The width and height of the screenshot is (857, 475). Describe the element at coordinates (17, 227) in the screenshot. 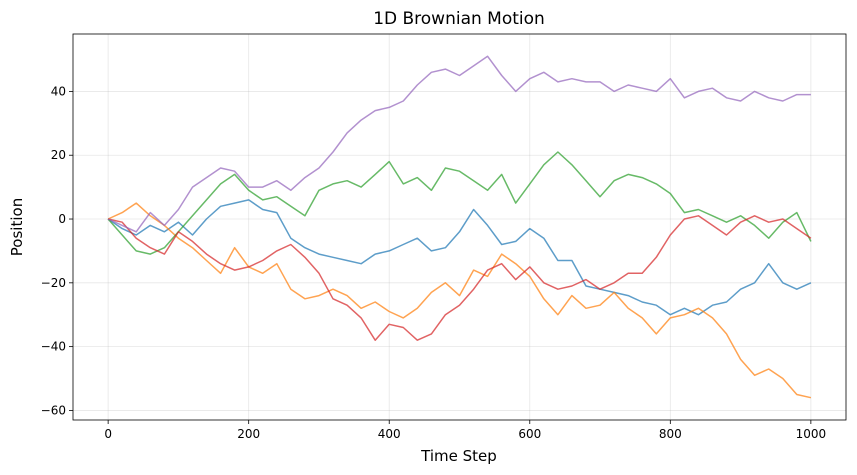

I see `y-axis-label: Position` at that location.